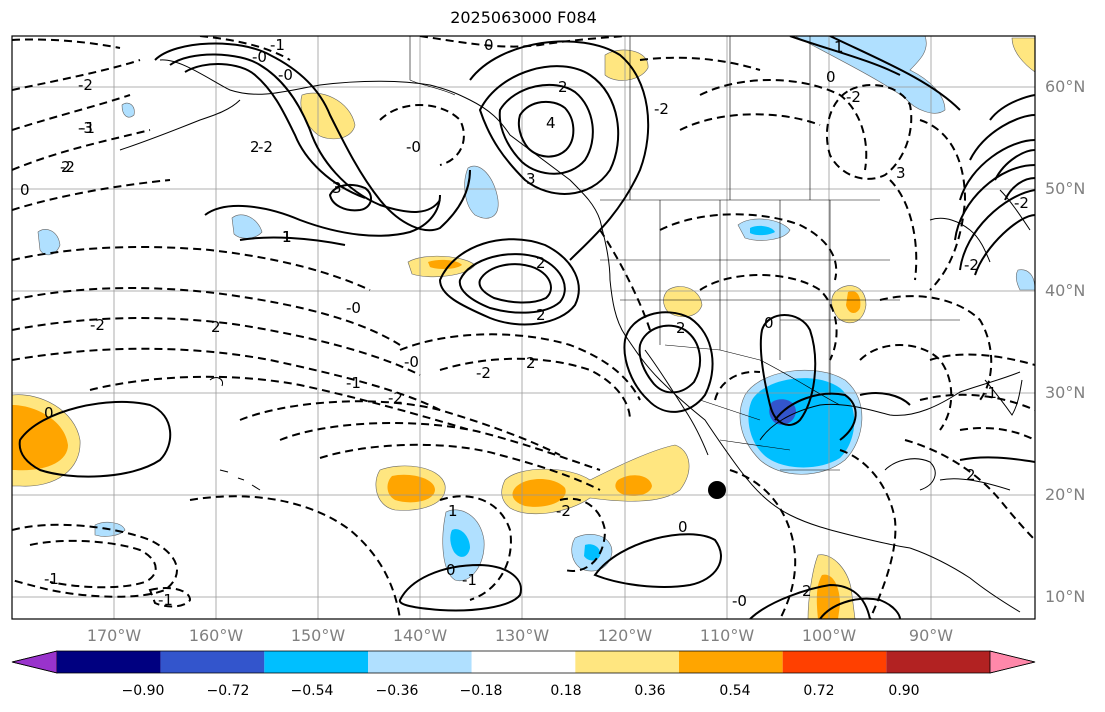 The height and width of the screenshot is (712, 1105). What do you see at coordinates (965, 580) in the screenshot?
I see `coast-central-am` at bounding box center [965, 580].